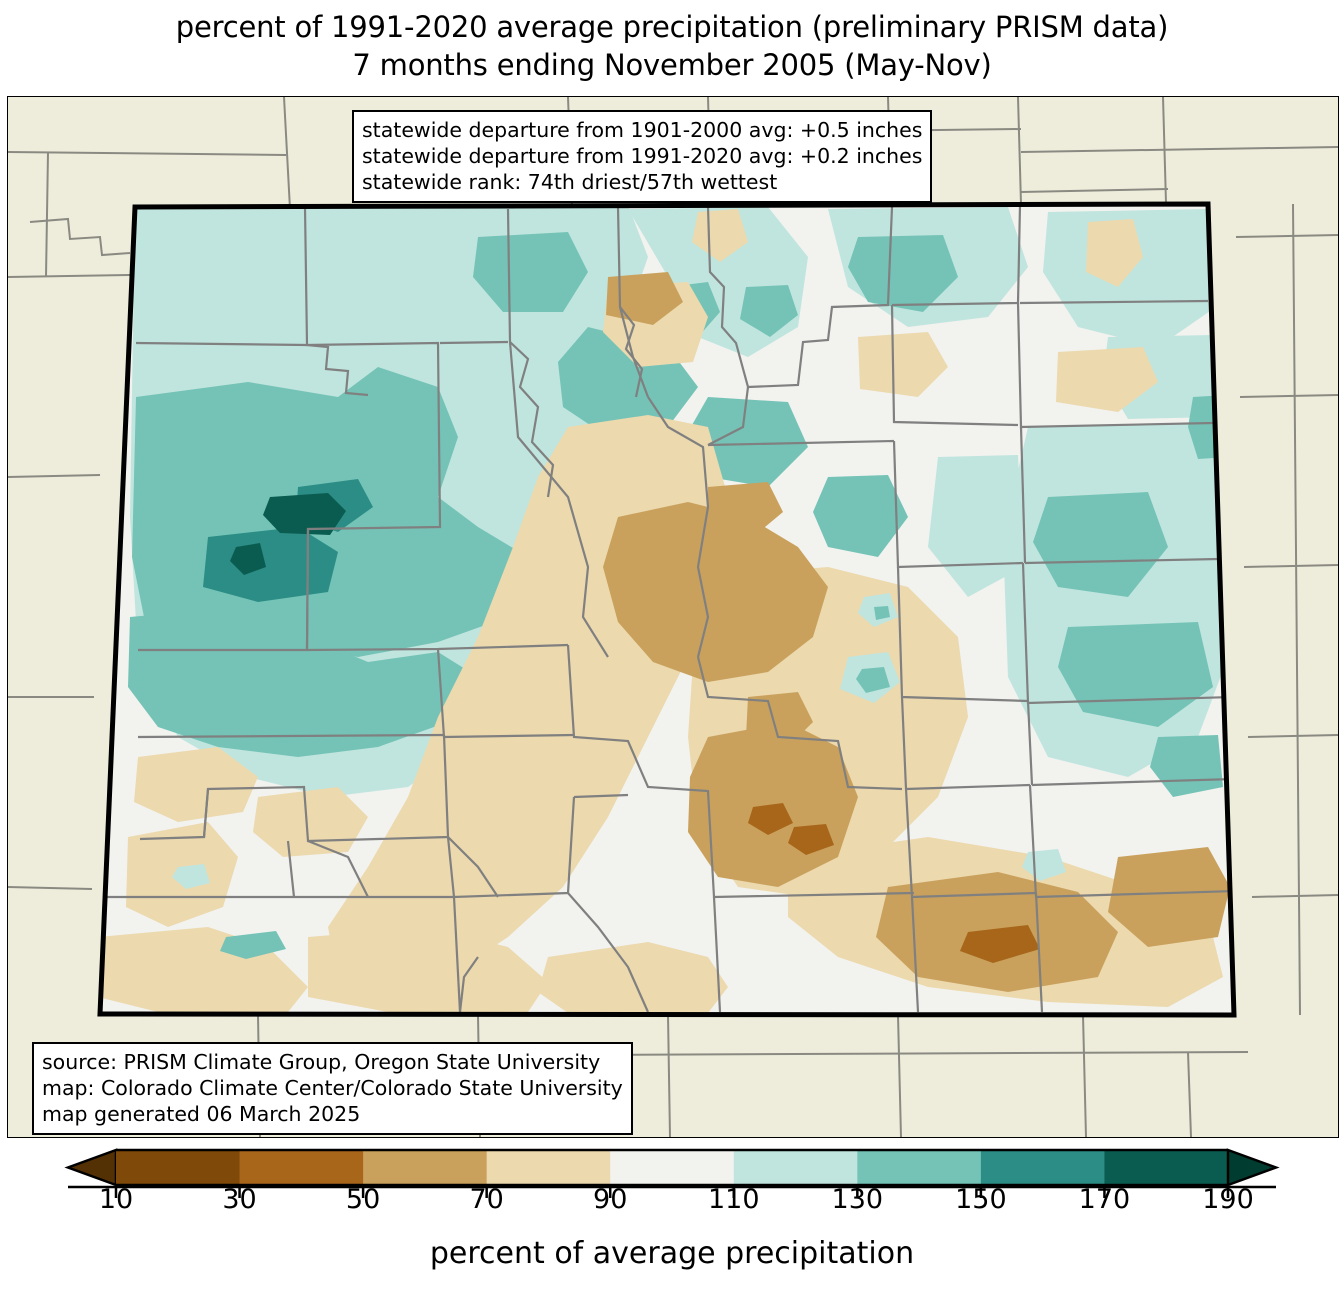 This screenshot has width=1344, height=1299. What do you see at coordinates (570, 182) in the screenshot?
I see `stats-line-3: statewide rank: 74th driest/57th wettest` at bounding box center [570, 182].